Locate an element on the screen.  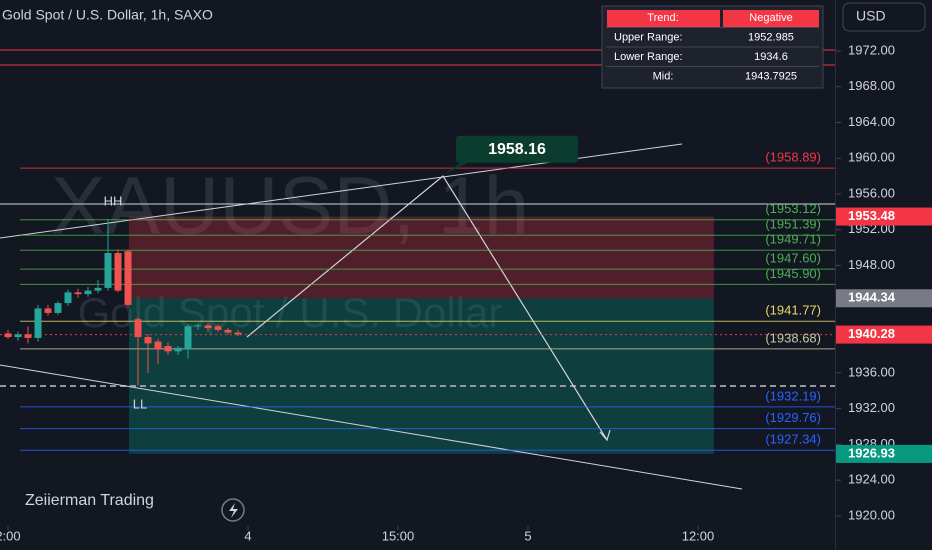
sell-zone is located at coordinates (421, 257).